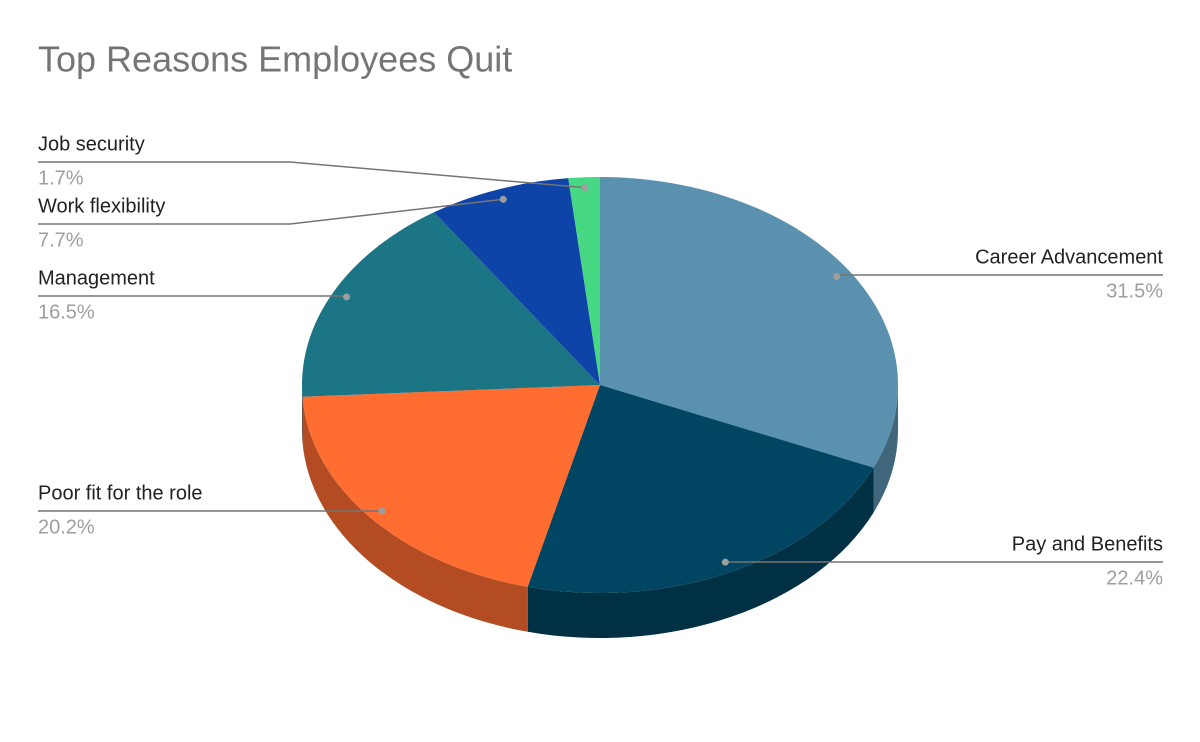  Describe the element at coordinates (61, 240) in the screenshot. I see `slice-value-label: 7.7%` at that location.